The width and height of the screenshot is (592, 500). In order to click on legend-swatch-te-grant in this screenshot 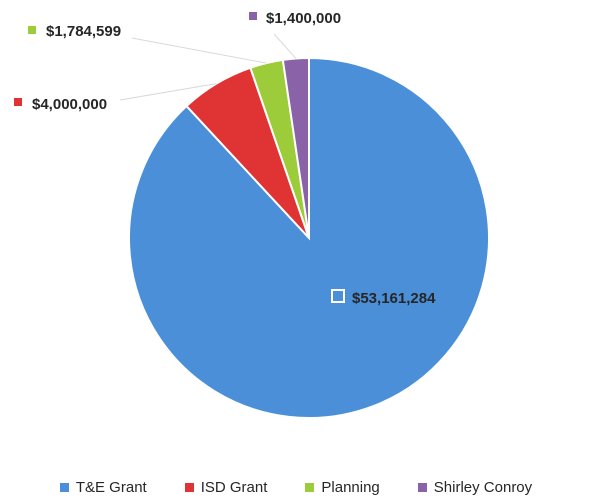, I will do `click(64, 487)`.